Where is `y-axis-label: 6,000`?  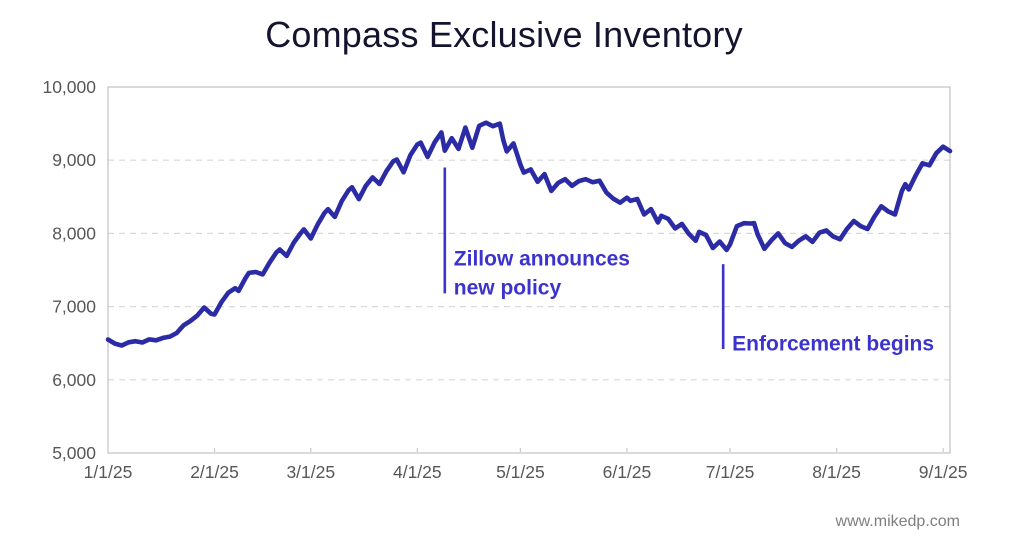 y-axis-label: 6,000 is located at coordinates (74, 380).